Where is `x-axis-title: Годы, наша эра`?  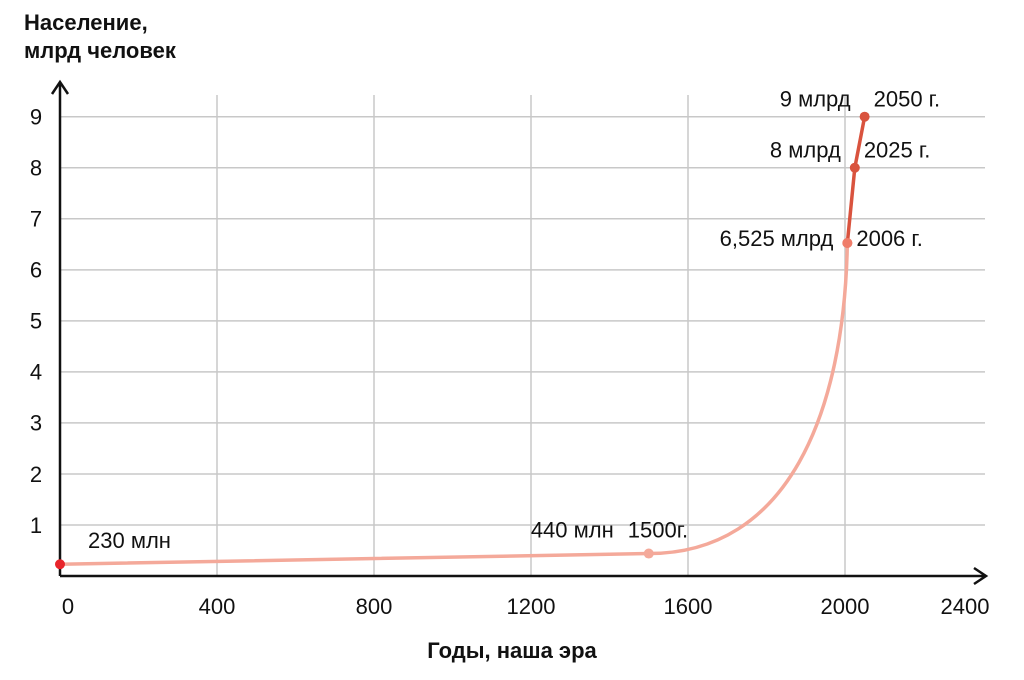 x-axis-title: Годы, наша эра is located at coordinates (512, 650).